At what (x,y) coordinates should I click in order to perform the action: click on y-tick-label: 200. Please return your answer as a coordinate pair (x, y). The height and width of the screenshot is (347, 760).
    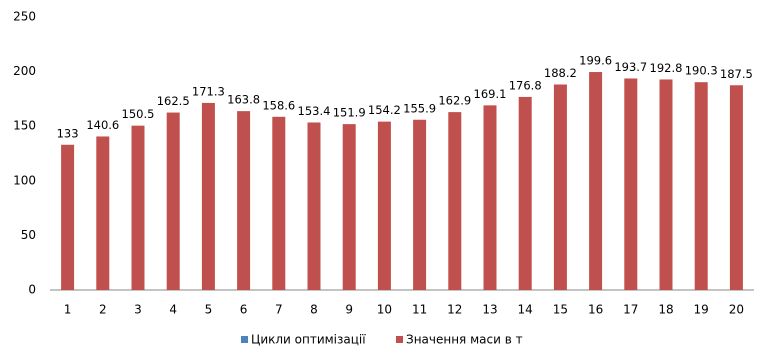
    Looking at the image, I should click on (24, 71).